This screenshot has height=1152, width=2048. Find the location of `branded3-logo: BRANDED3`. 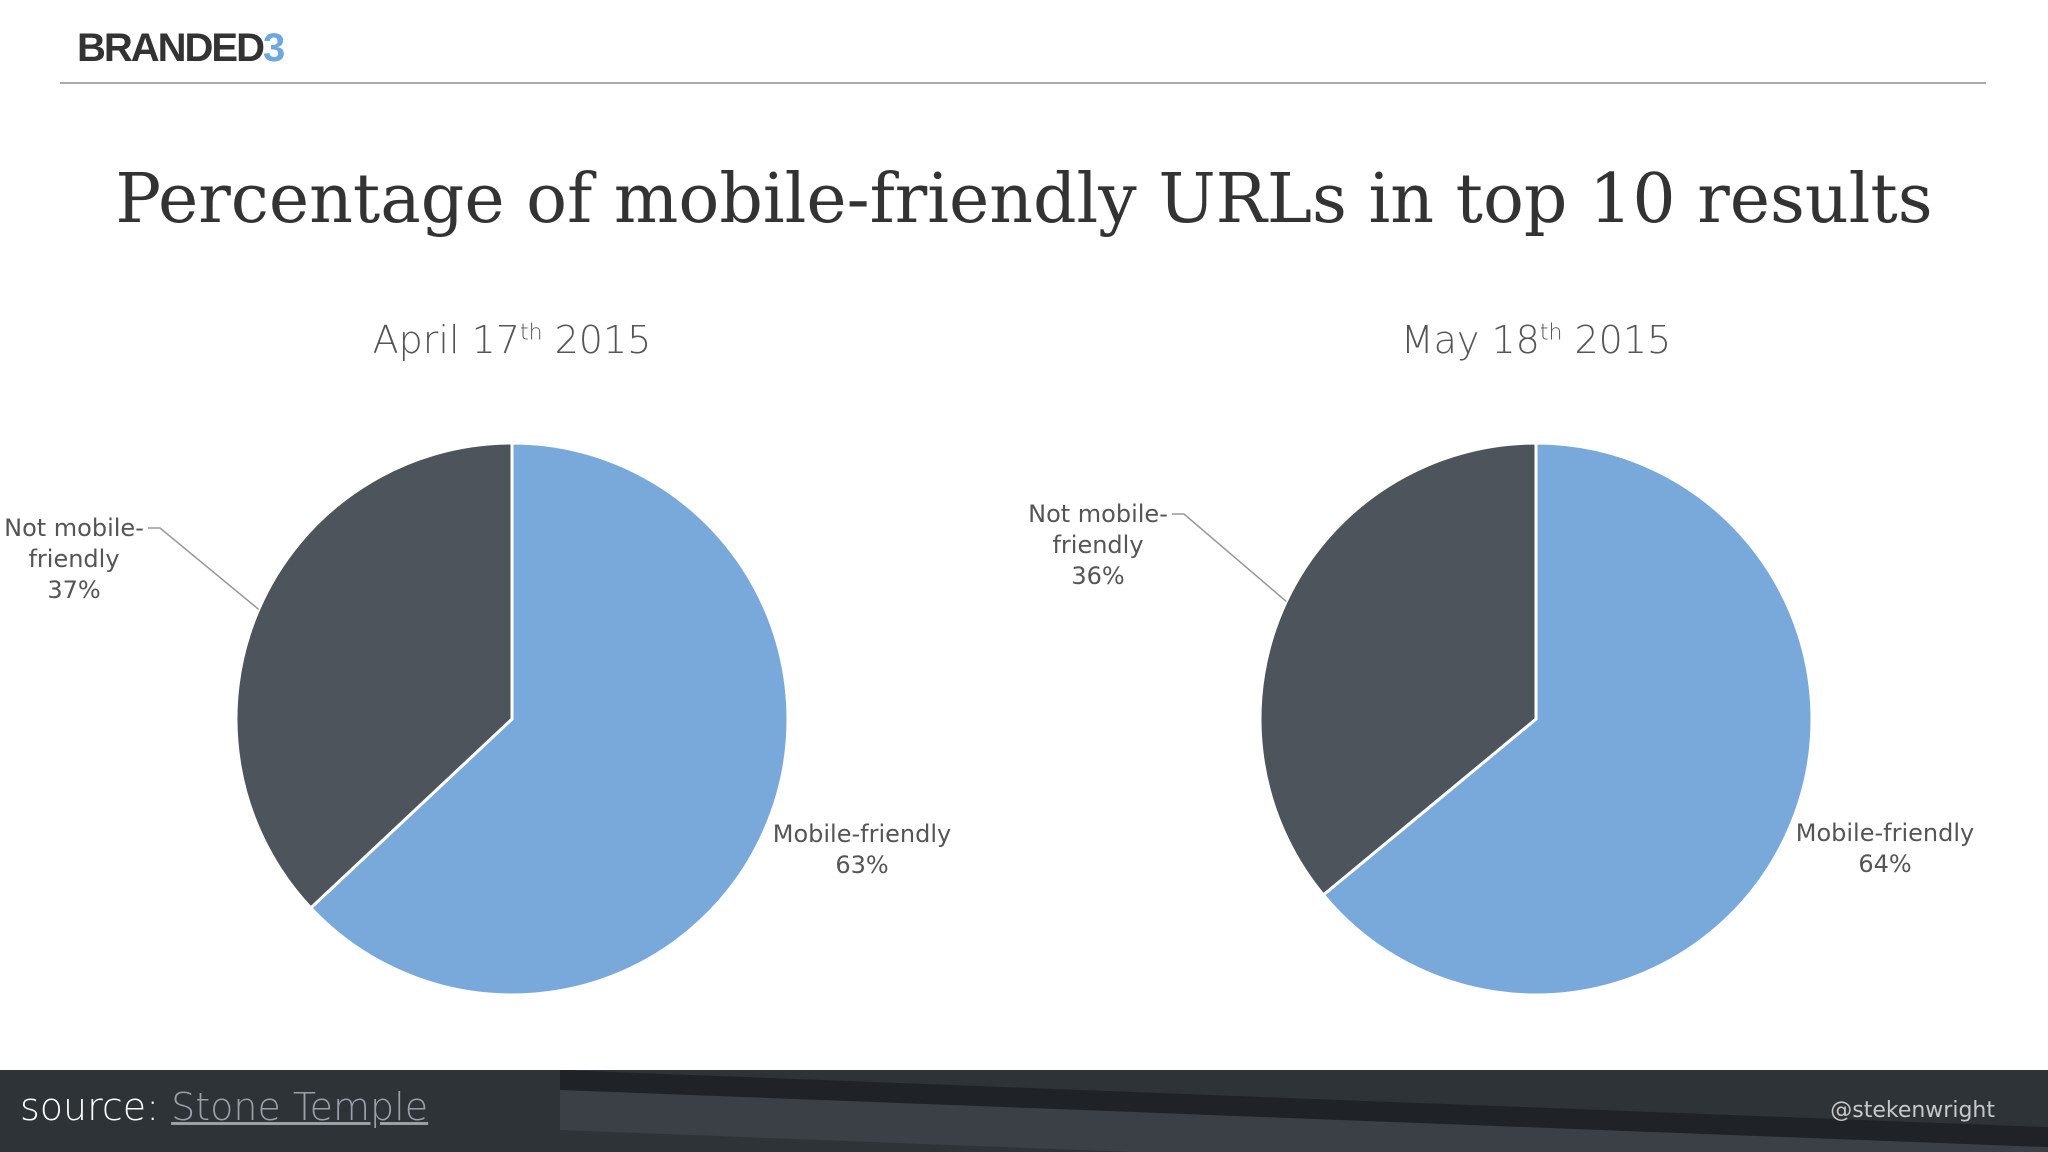

branded3-logo: BRANDED3 is located at coordinates (181, 48).